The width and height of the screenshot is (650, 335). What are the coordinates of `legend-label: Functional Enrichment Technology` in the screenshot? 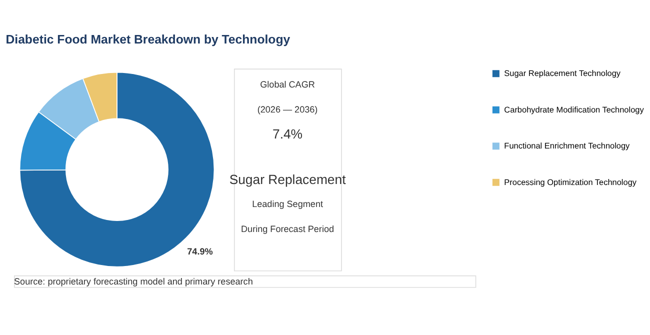 It's located at (567, 146).